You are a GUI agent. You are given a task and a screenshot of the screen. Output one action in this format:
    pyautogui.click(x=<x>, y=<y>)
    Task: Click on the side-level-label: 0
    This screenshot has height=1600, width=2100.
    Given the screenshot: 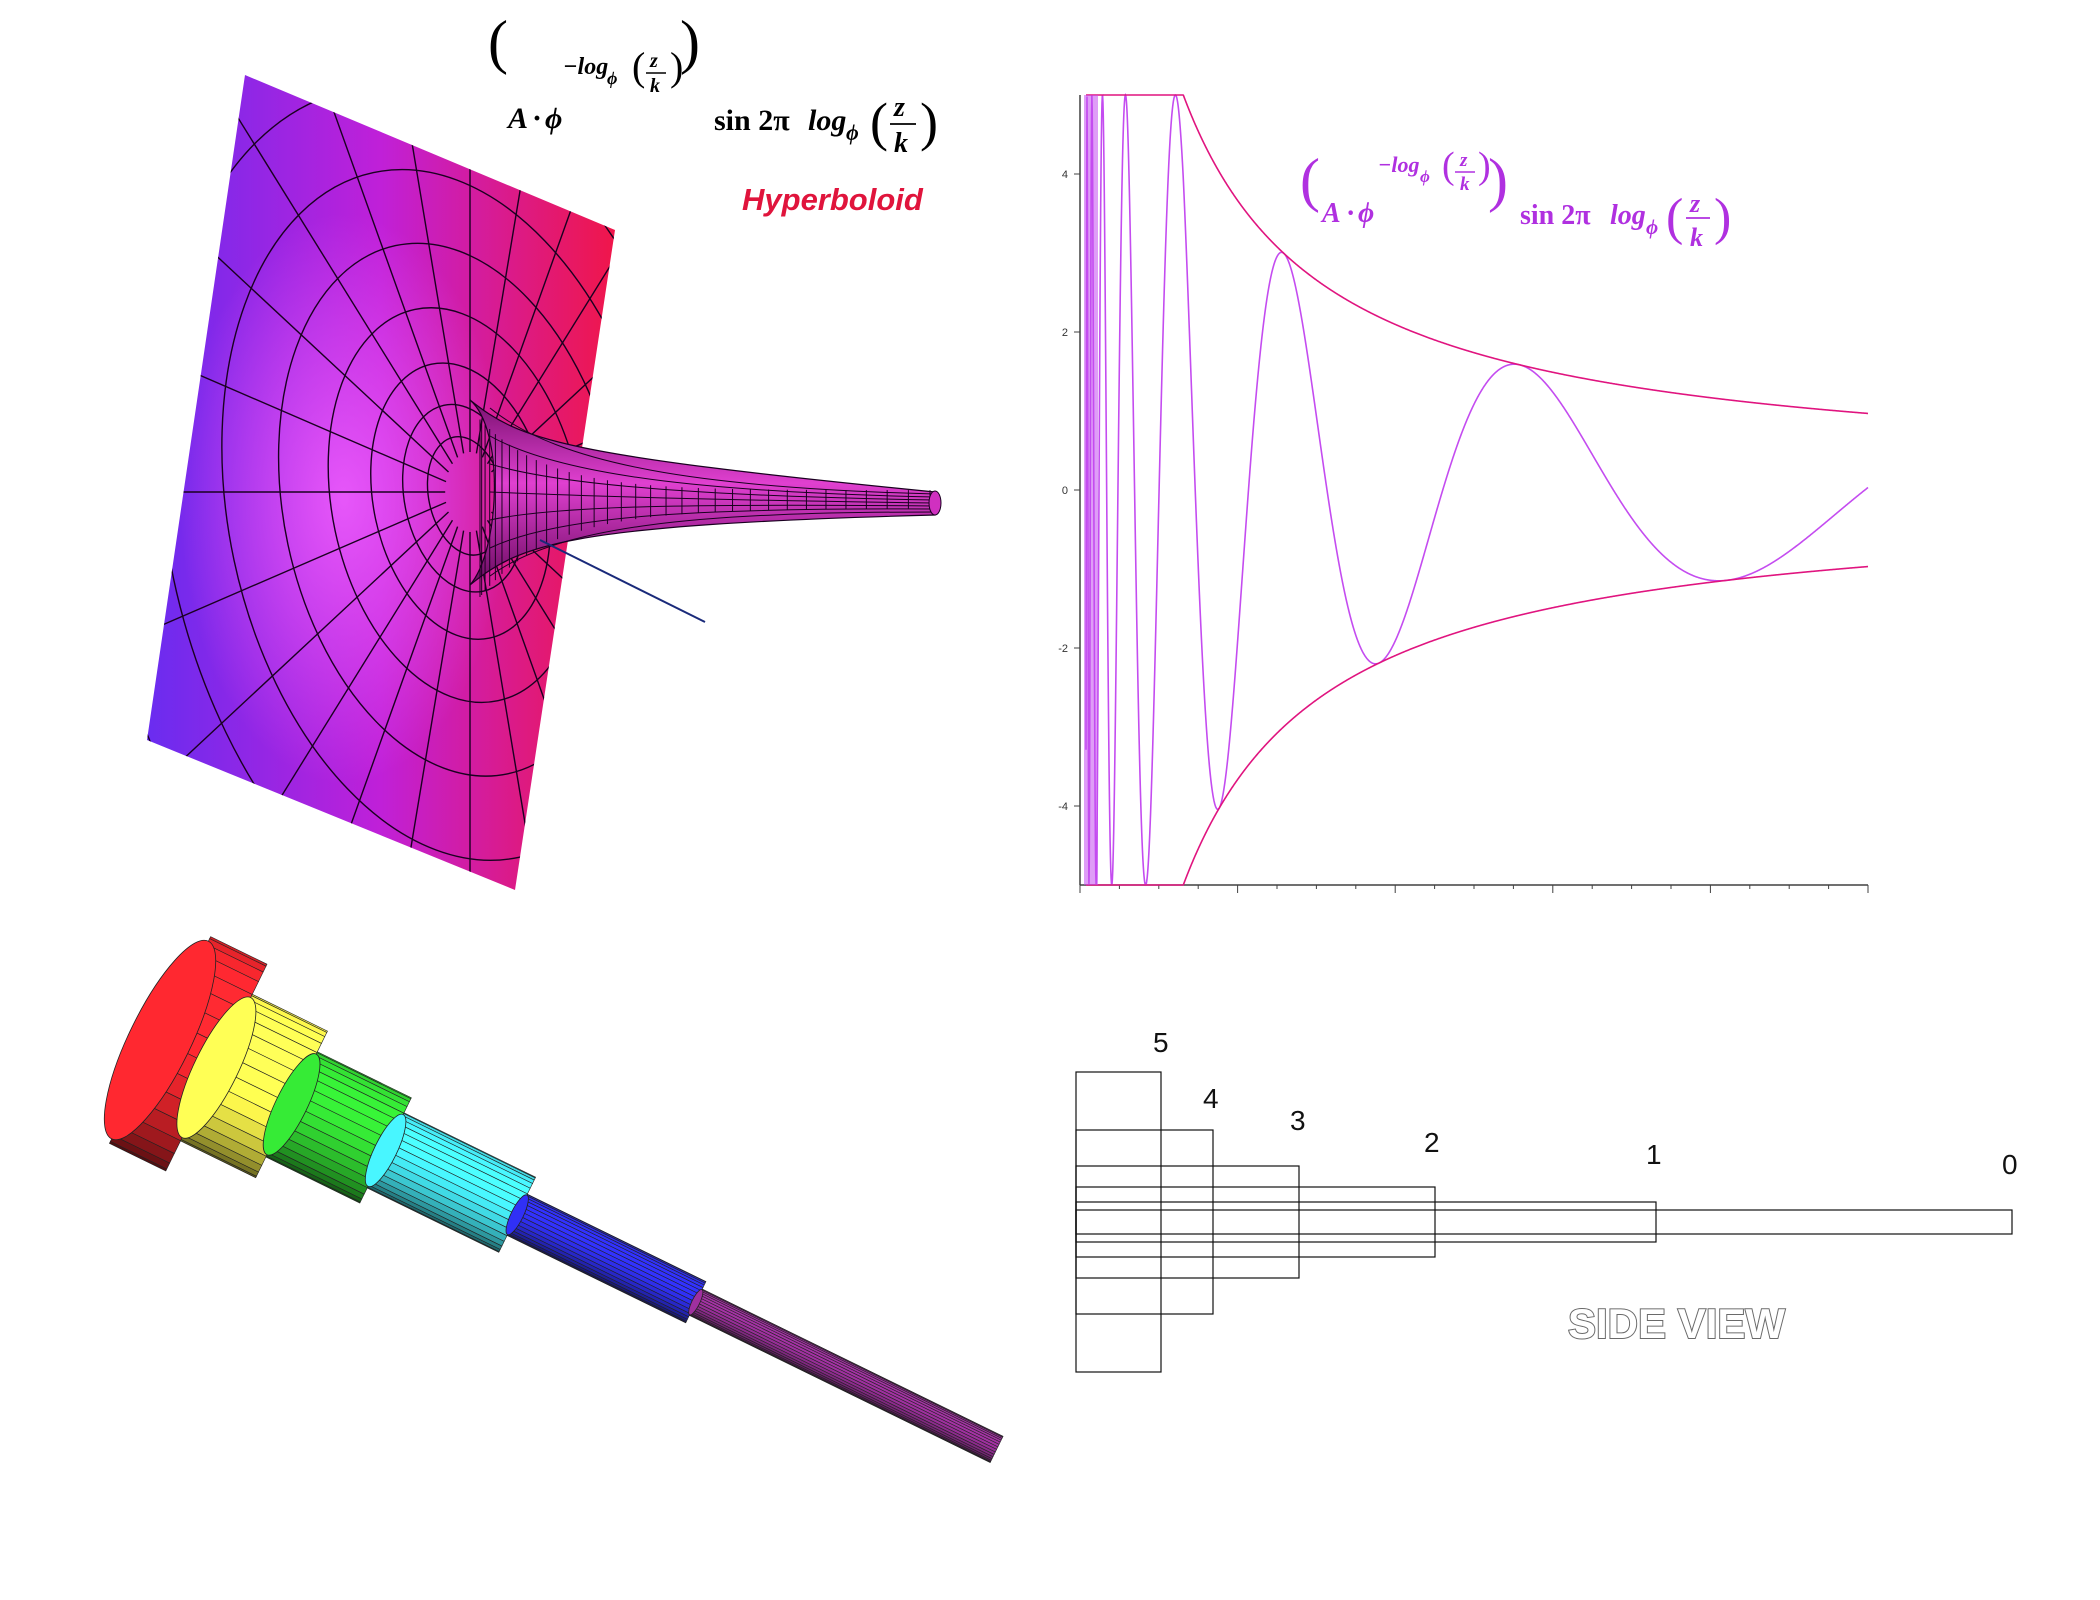 What is the action you would take?
    pyautogui.click(x=2010, y=1164)
    